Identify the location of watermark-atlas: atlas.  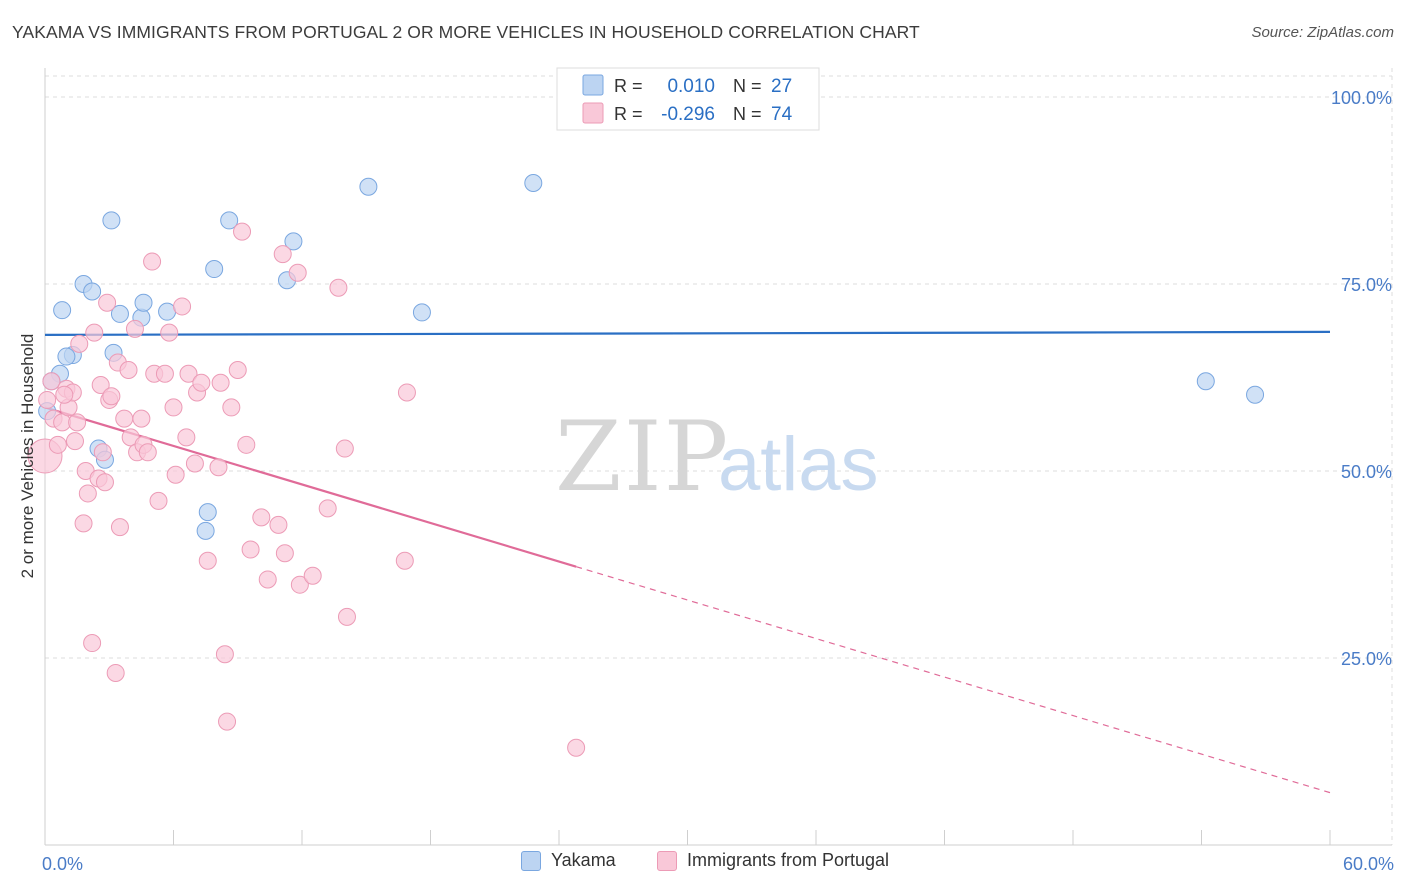
(798, 464).